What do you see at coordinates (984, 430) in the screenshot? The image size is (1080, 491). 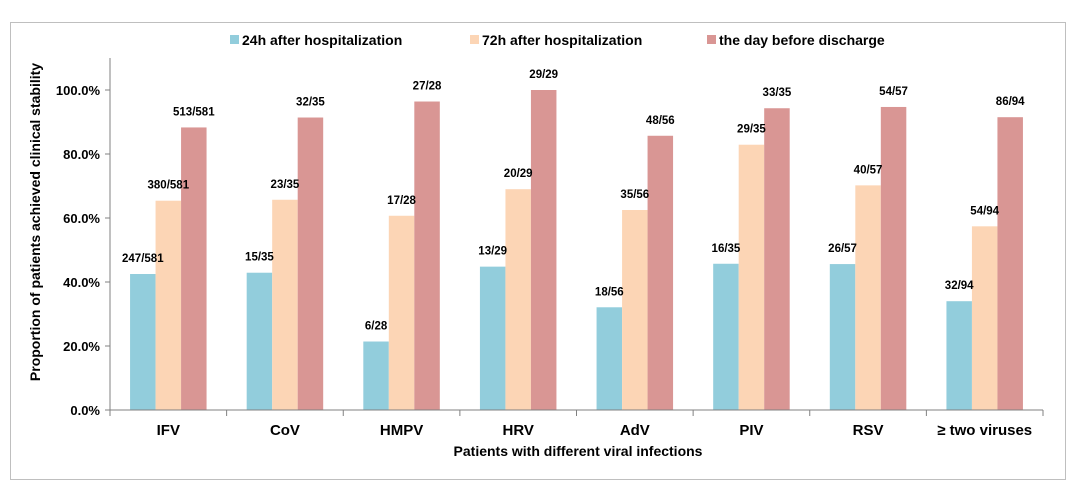 I see `x-category-label: ≥ two viruses` at bounding box center [984, 430].